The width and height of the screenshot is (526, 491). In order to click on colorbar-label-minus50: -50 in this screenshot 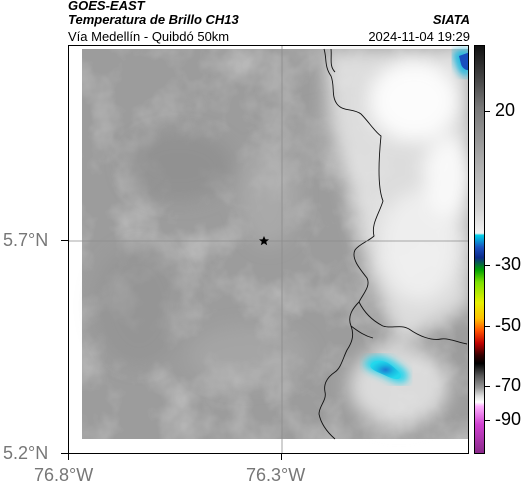, I will do `click(508, 325)`.